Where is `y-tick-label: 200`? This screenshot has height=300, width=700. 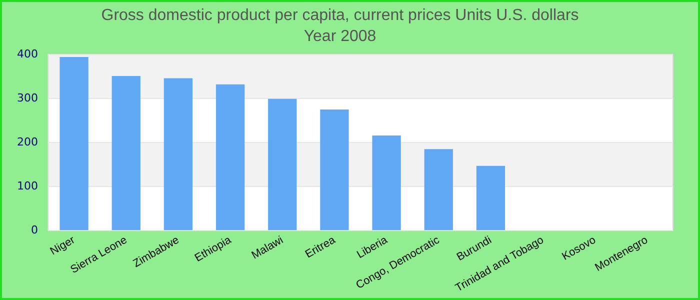
y-tick-label: 200 is located at coordinates (27, 141).